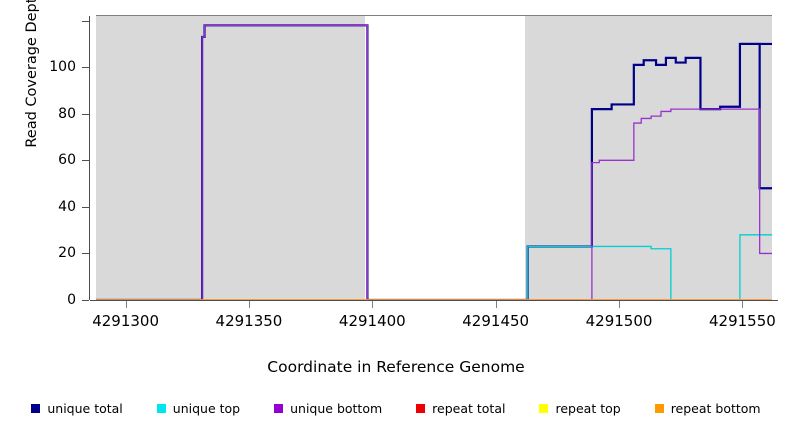 This screenshot has width=792, height=432. I want to click on legend-label: repeat top, so click(588, 408).